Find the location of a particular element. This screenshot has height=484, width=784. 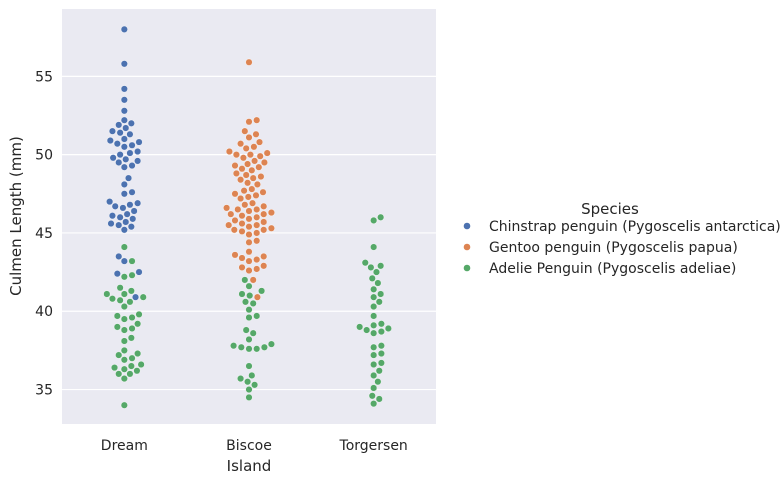

y-tick-labels: 35 40 45 50 55 is located at coordinates (44, 233).